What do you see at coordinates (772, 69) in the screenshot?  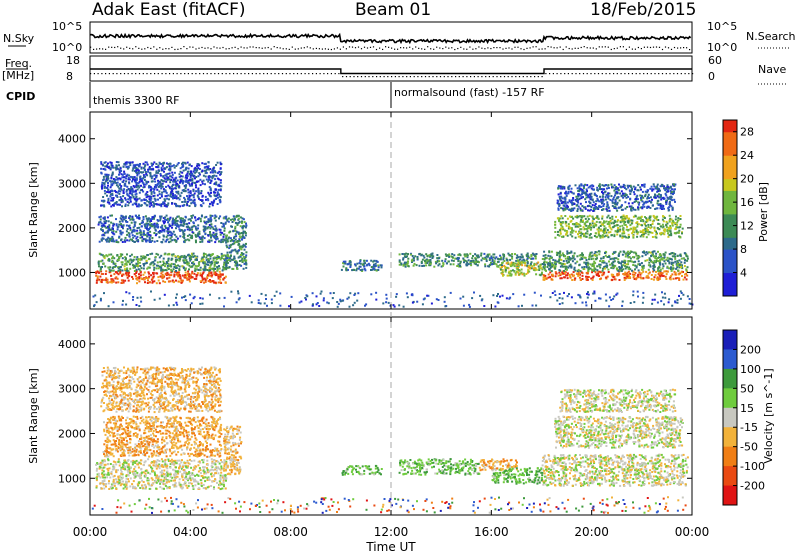 I see `nave-label: Nave` at bounding box center [772, 69].